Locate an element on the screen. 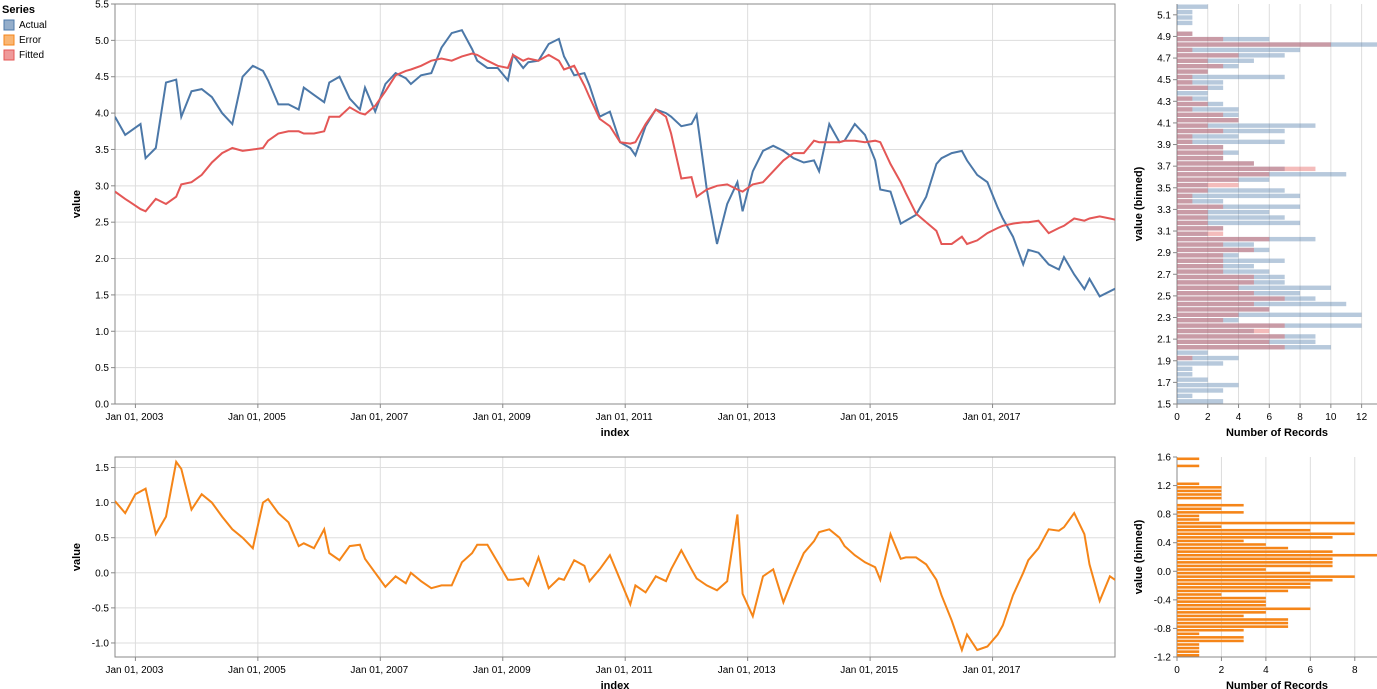  x-axis-title: Number of Records is located at coordinates (1277, 433).